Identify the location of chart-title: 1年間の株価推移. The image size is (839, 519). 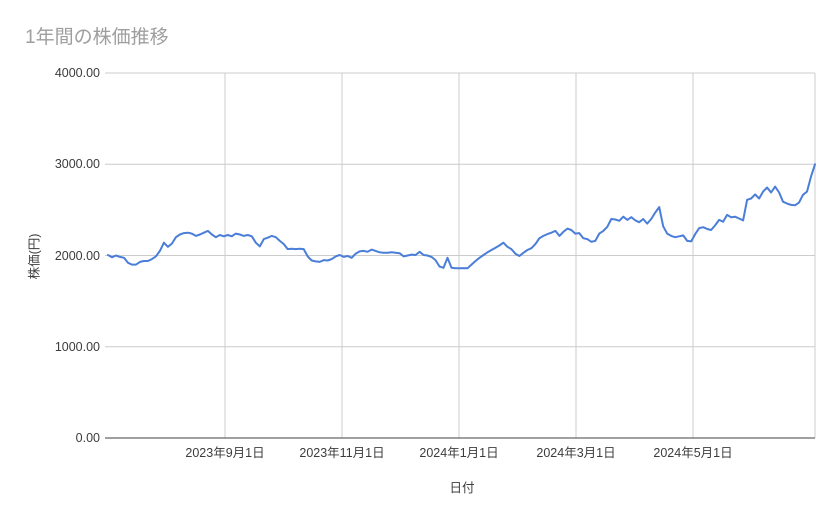
(97, 37).